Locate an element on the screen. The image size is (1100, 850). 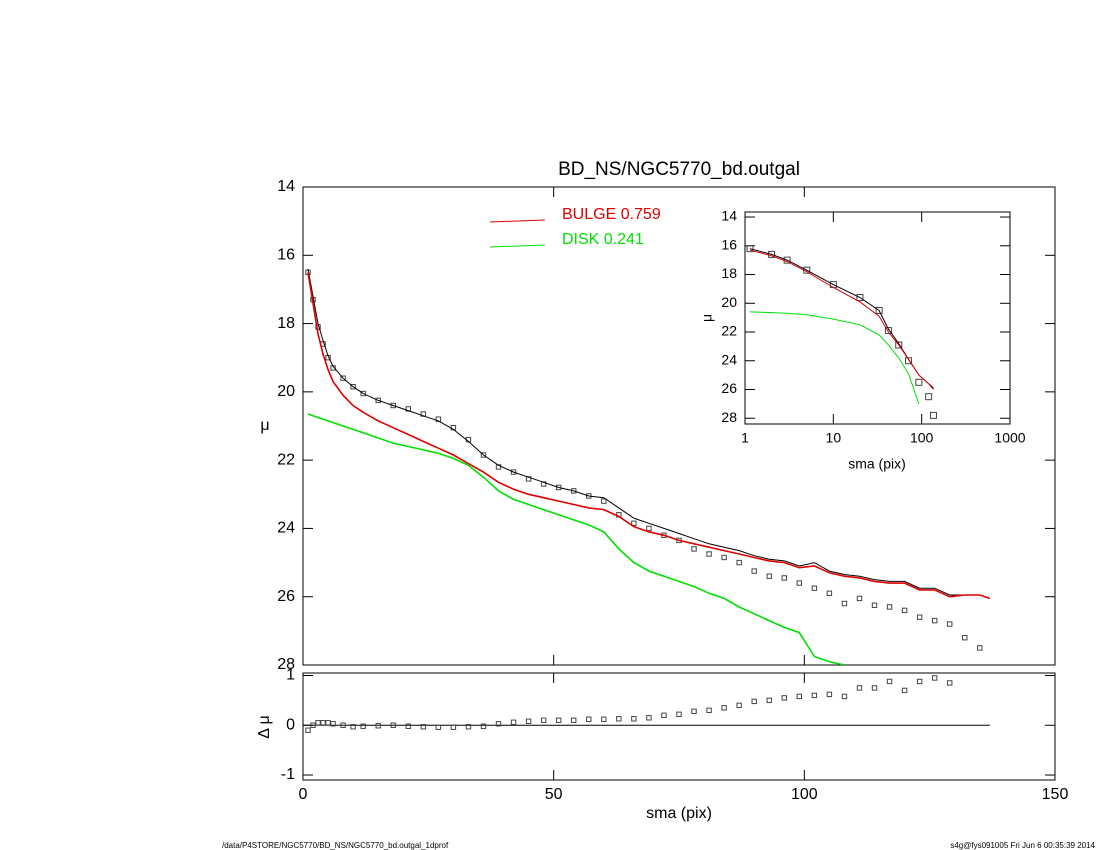
legend-label: DISK 0.241 is located at coordinates (603, 239).